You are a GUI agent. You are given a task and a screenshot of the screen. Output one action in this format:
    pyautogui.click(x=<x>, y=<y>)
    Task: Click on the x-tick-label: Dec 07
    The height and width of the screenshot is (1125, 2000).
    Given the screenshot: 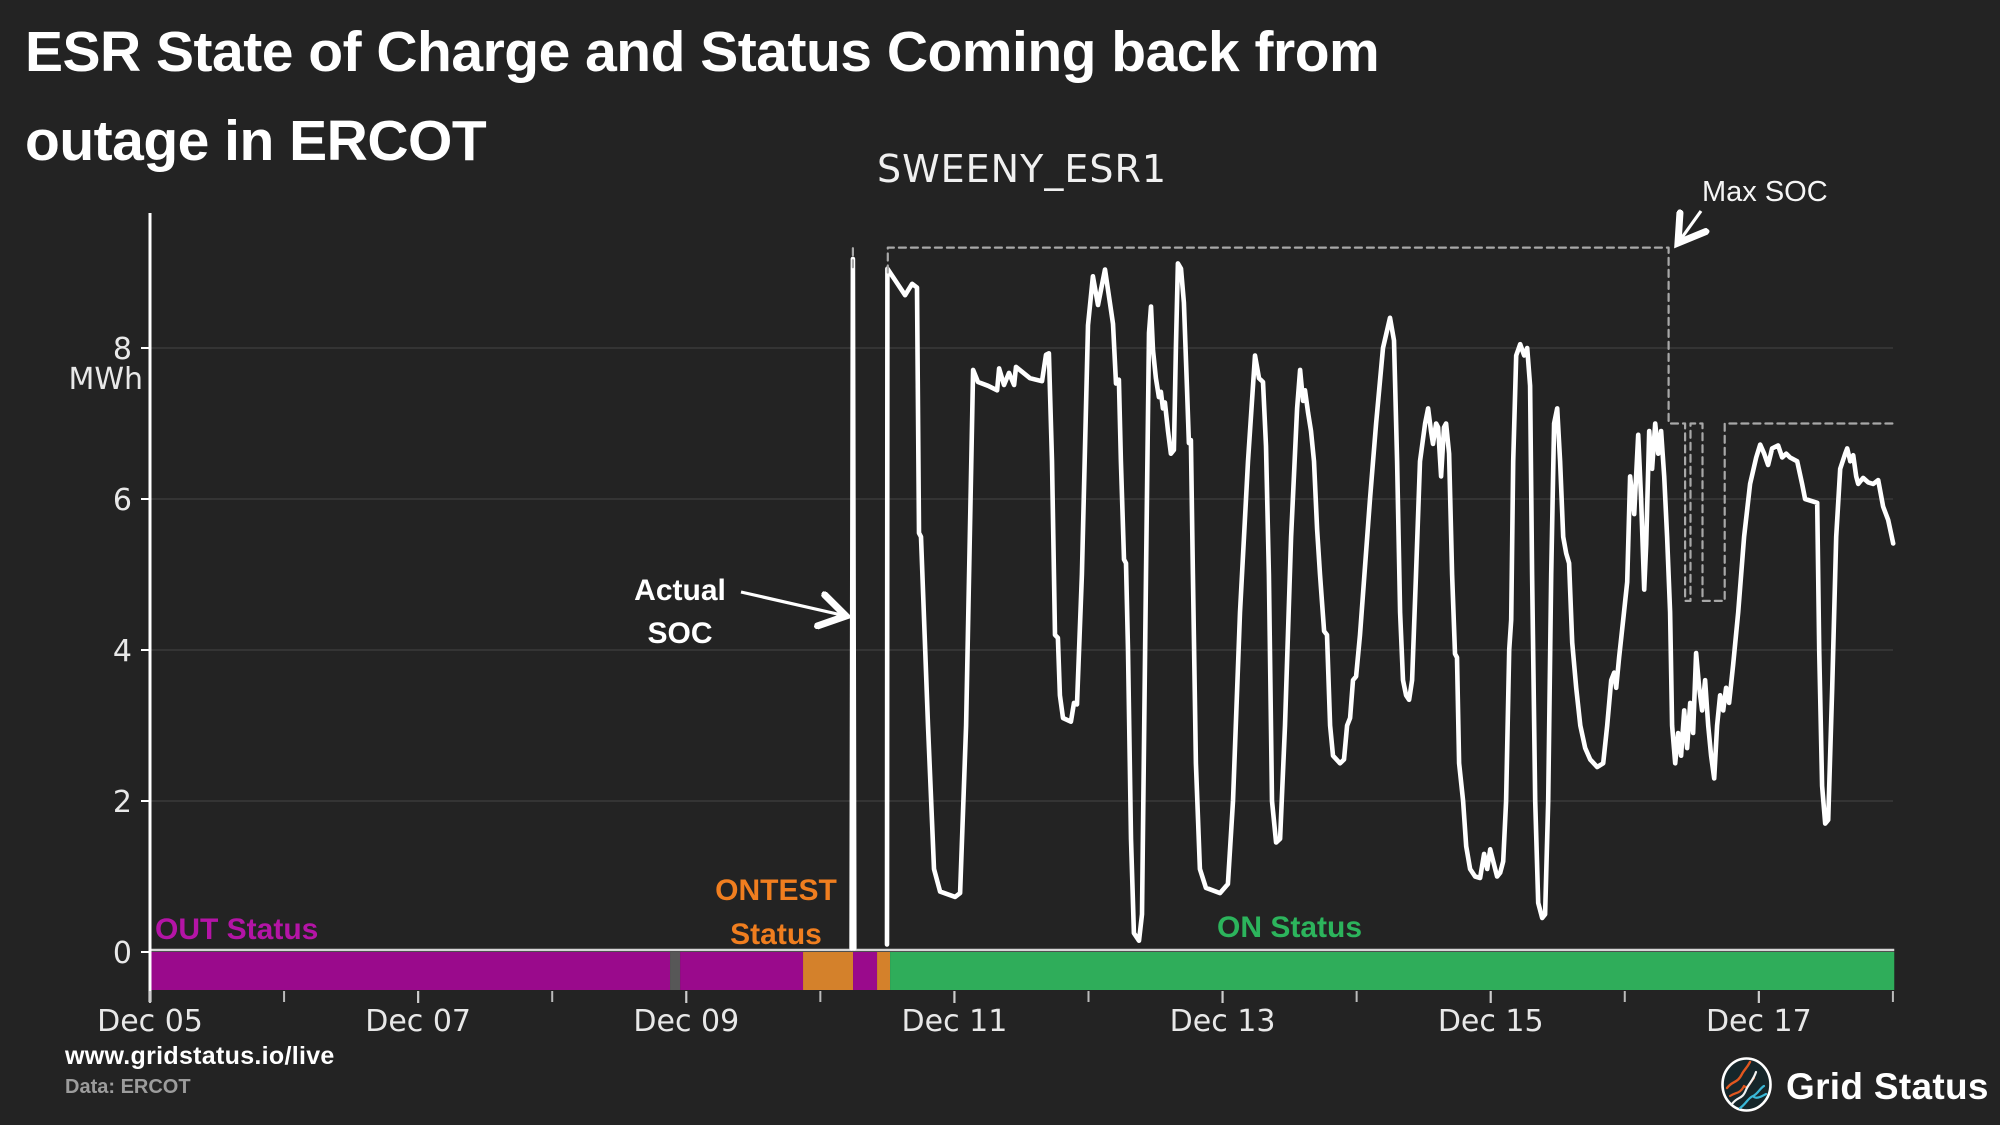 What is the action you would take?
    pyautogui.click(x=418, y=1021)
    